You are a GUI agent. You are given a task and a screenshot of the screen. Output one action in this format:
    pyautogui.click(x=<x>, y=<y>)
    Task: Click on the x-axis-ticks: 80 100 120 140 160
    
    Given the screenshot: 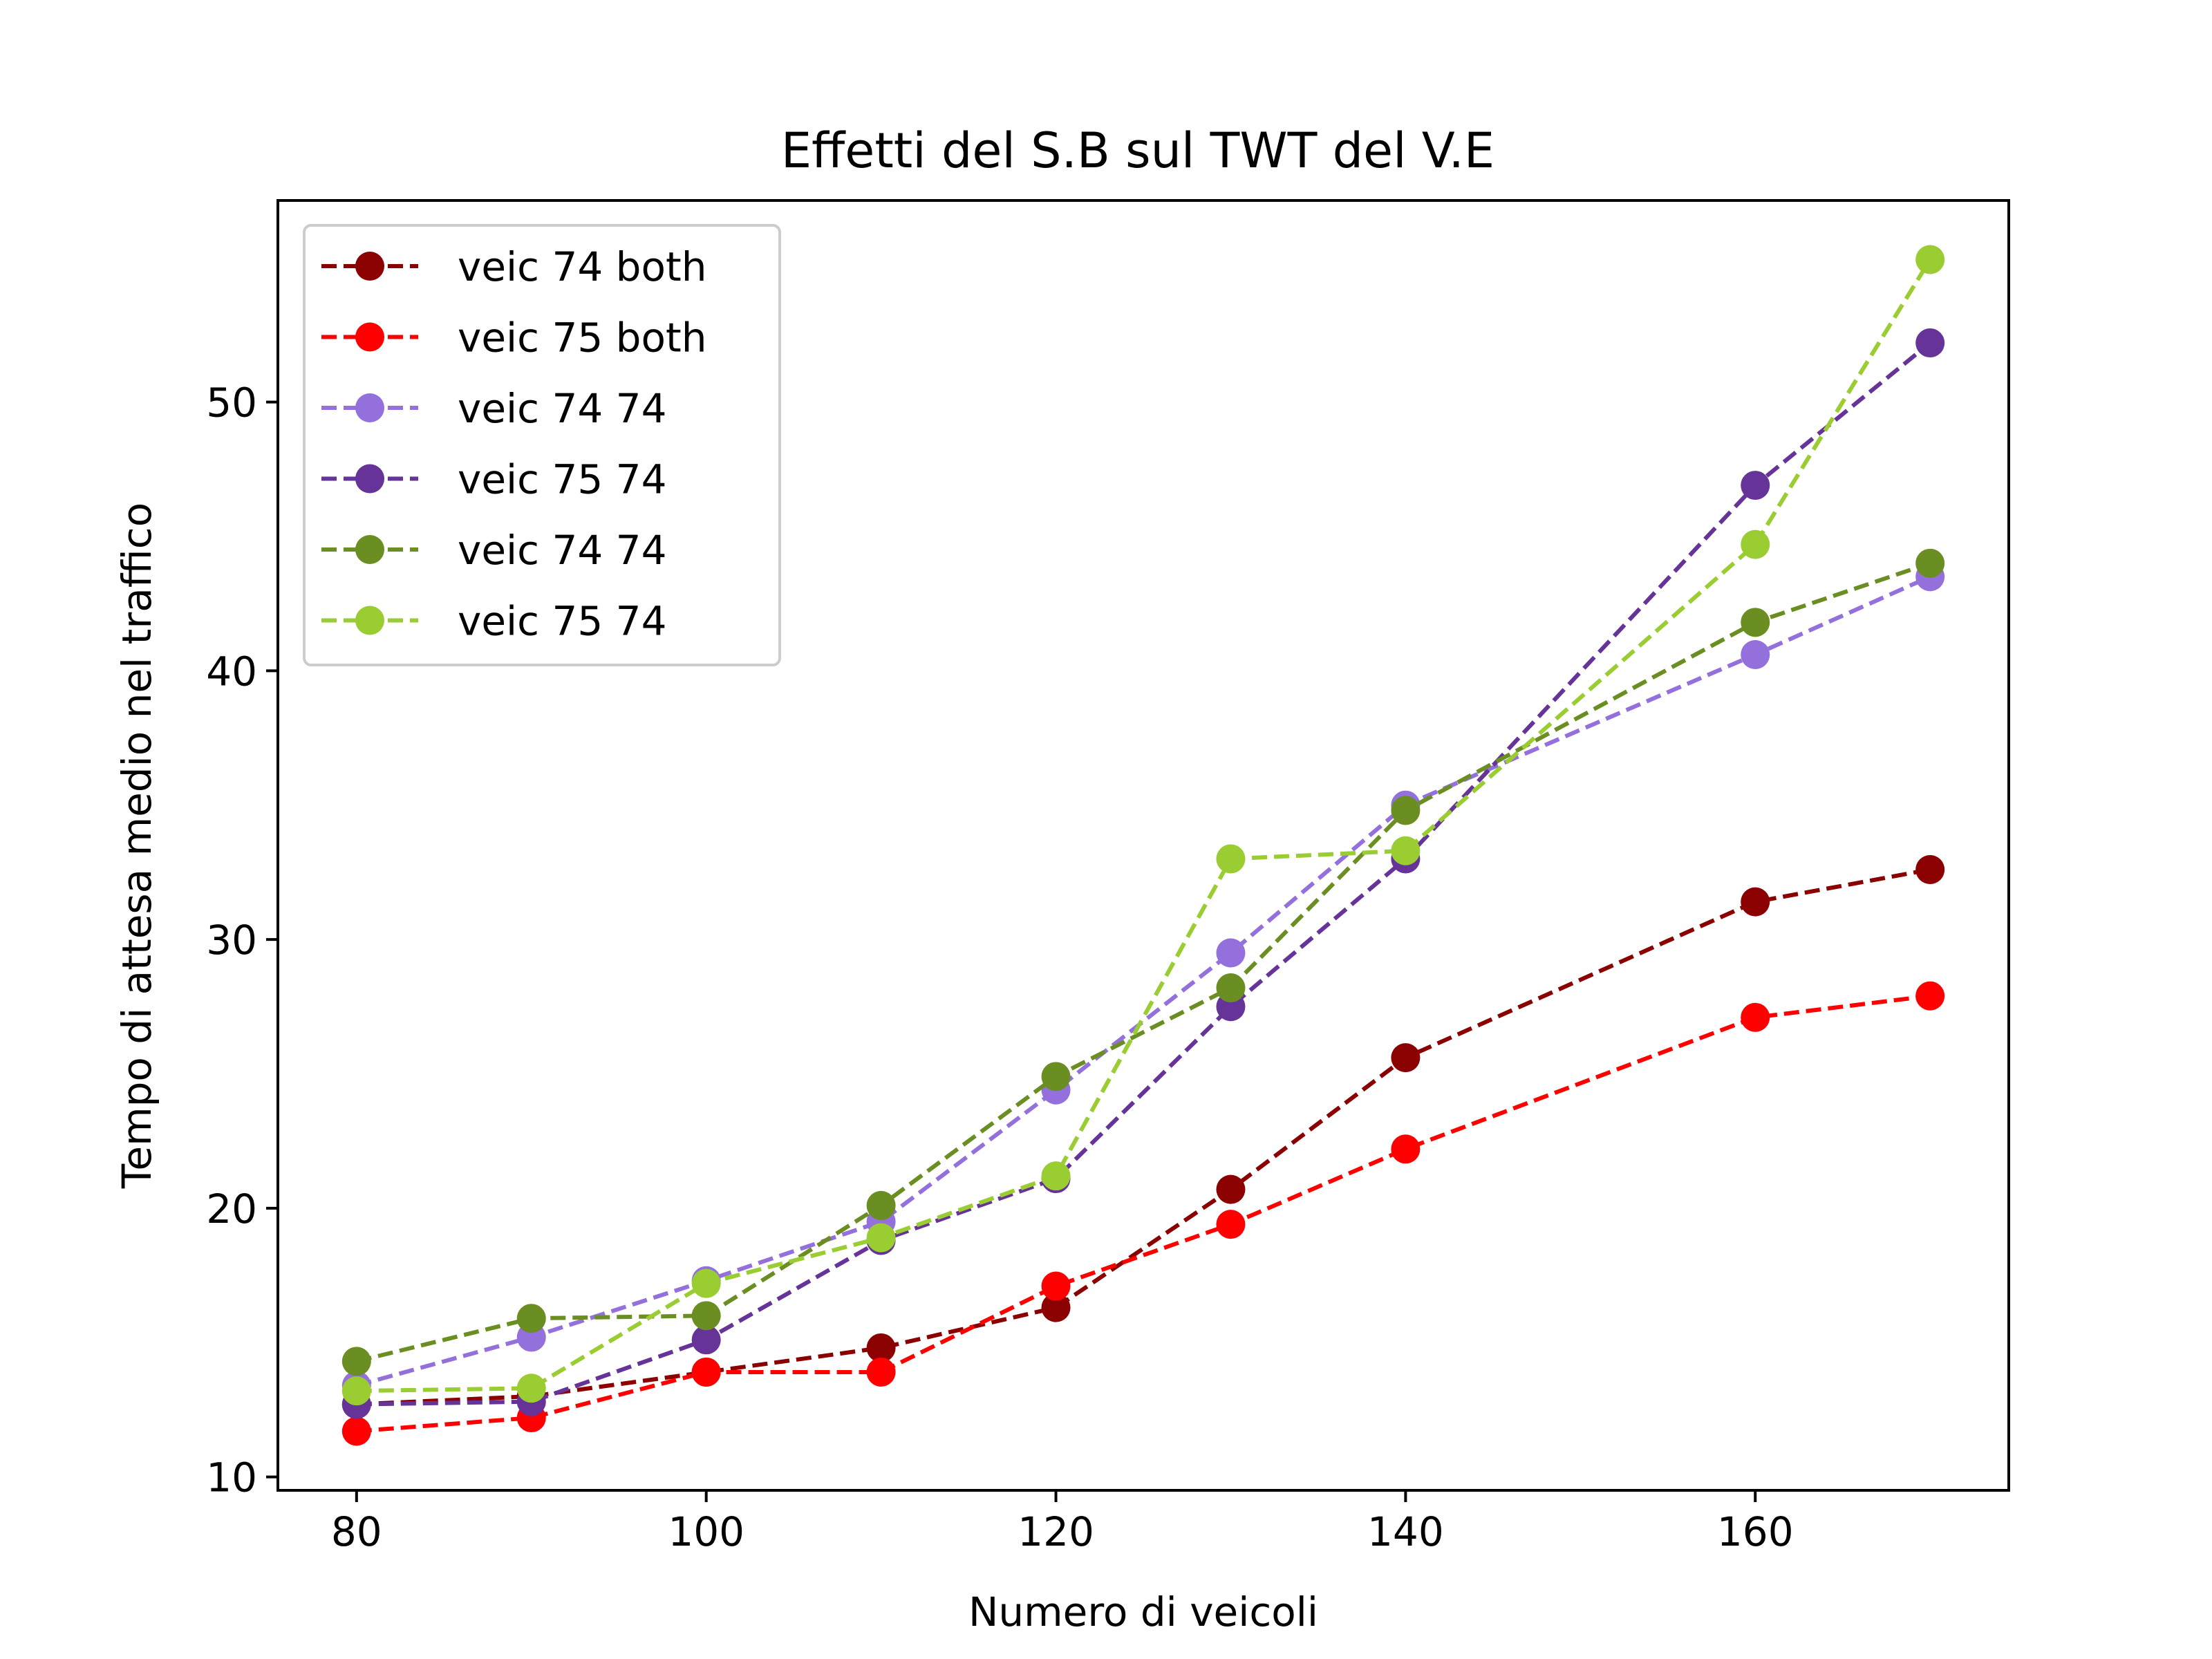 What is the action you would take?
    pyautogui.click(x=1063, y=1522)
    